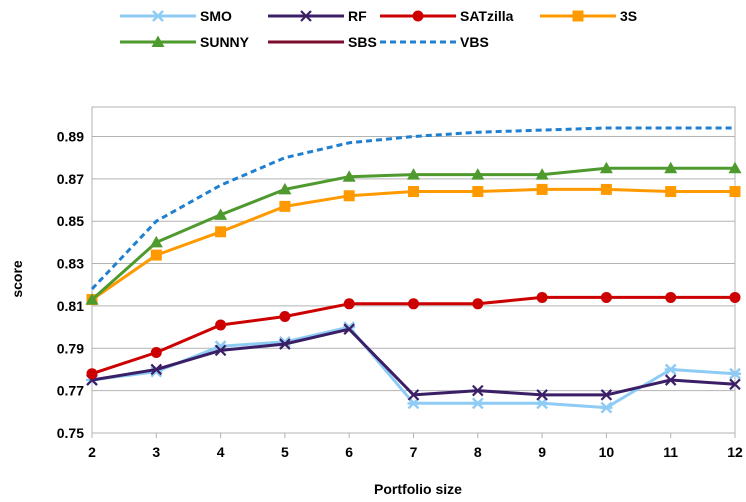 The image size is (746, 502). What do you see at coordinates (418, 489) in the screenshot?
I see `x-axis-title: Portfolio size` at bounding box center [418, 489].